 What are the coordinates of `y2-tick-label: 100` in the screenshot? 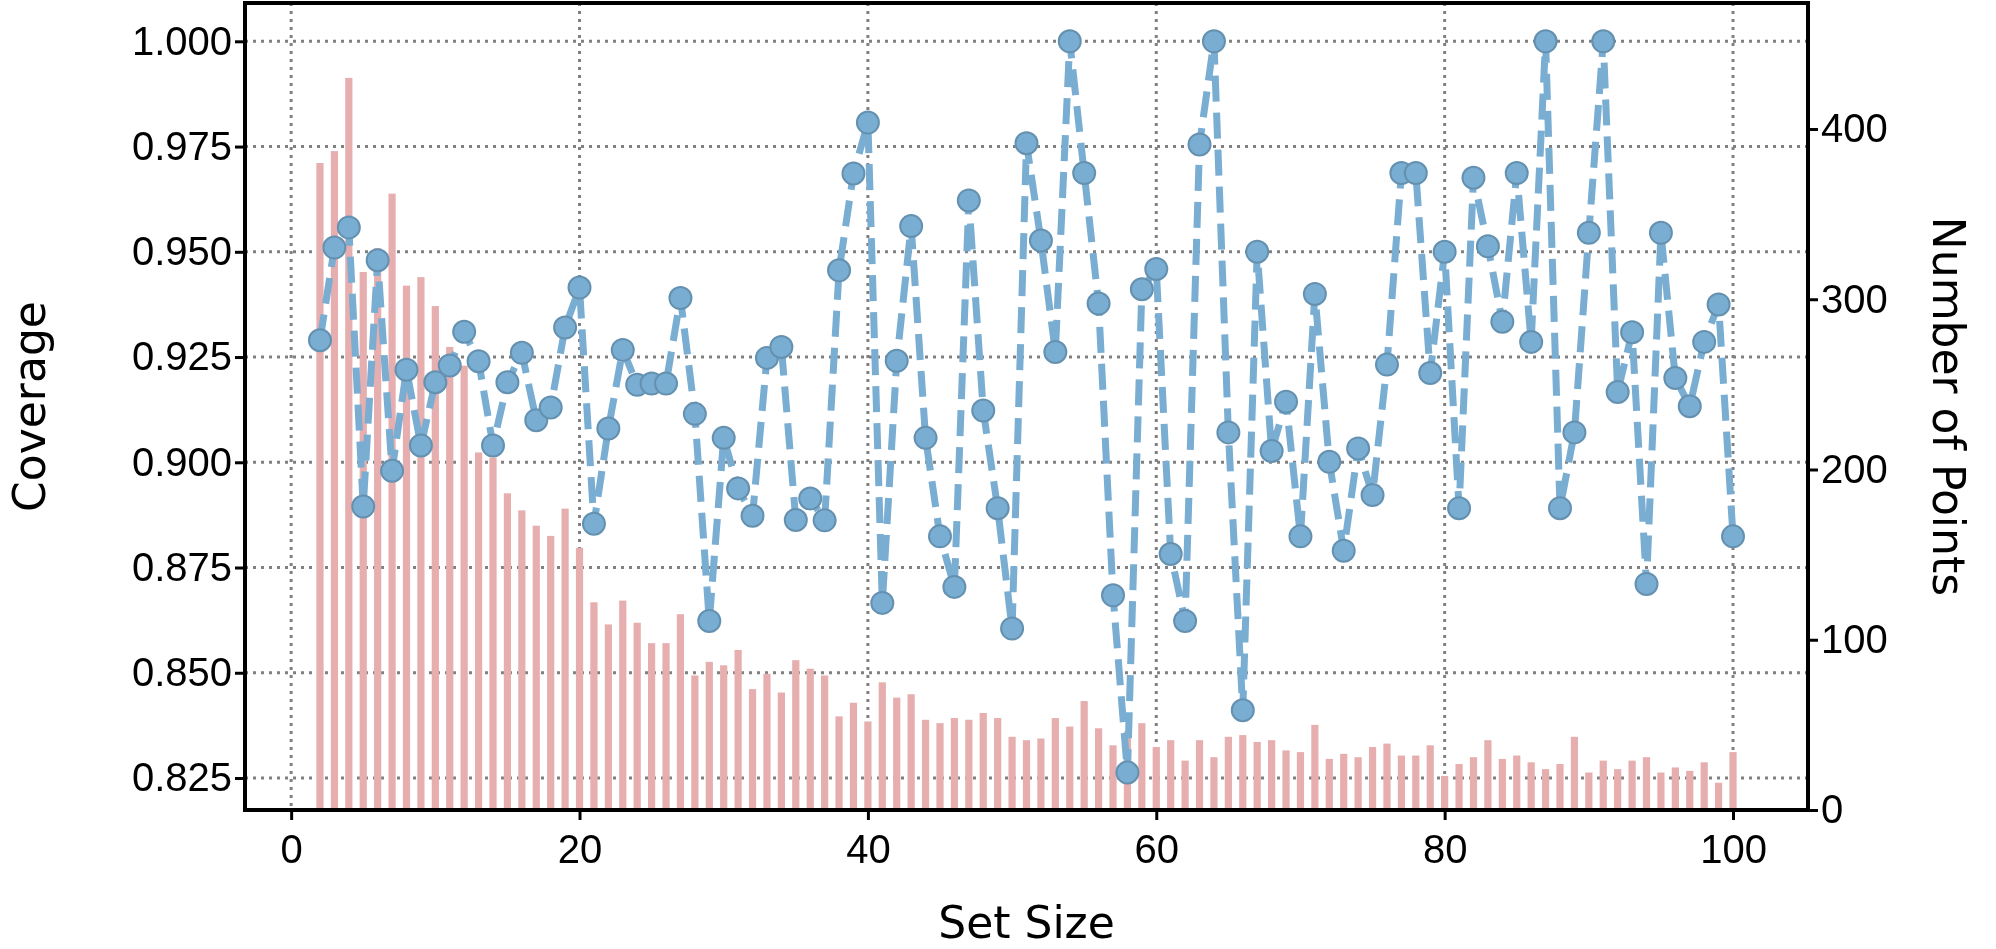 It's located at (1854, 639).